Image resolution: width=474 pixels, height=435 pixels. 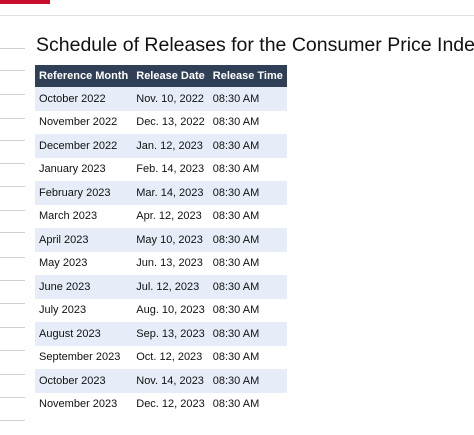 What do you see at coordinates (84, 193) in the screenshot?
I see `table-cell: February 2023` at bounding box center [84, 193].